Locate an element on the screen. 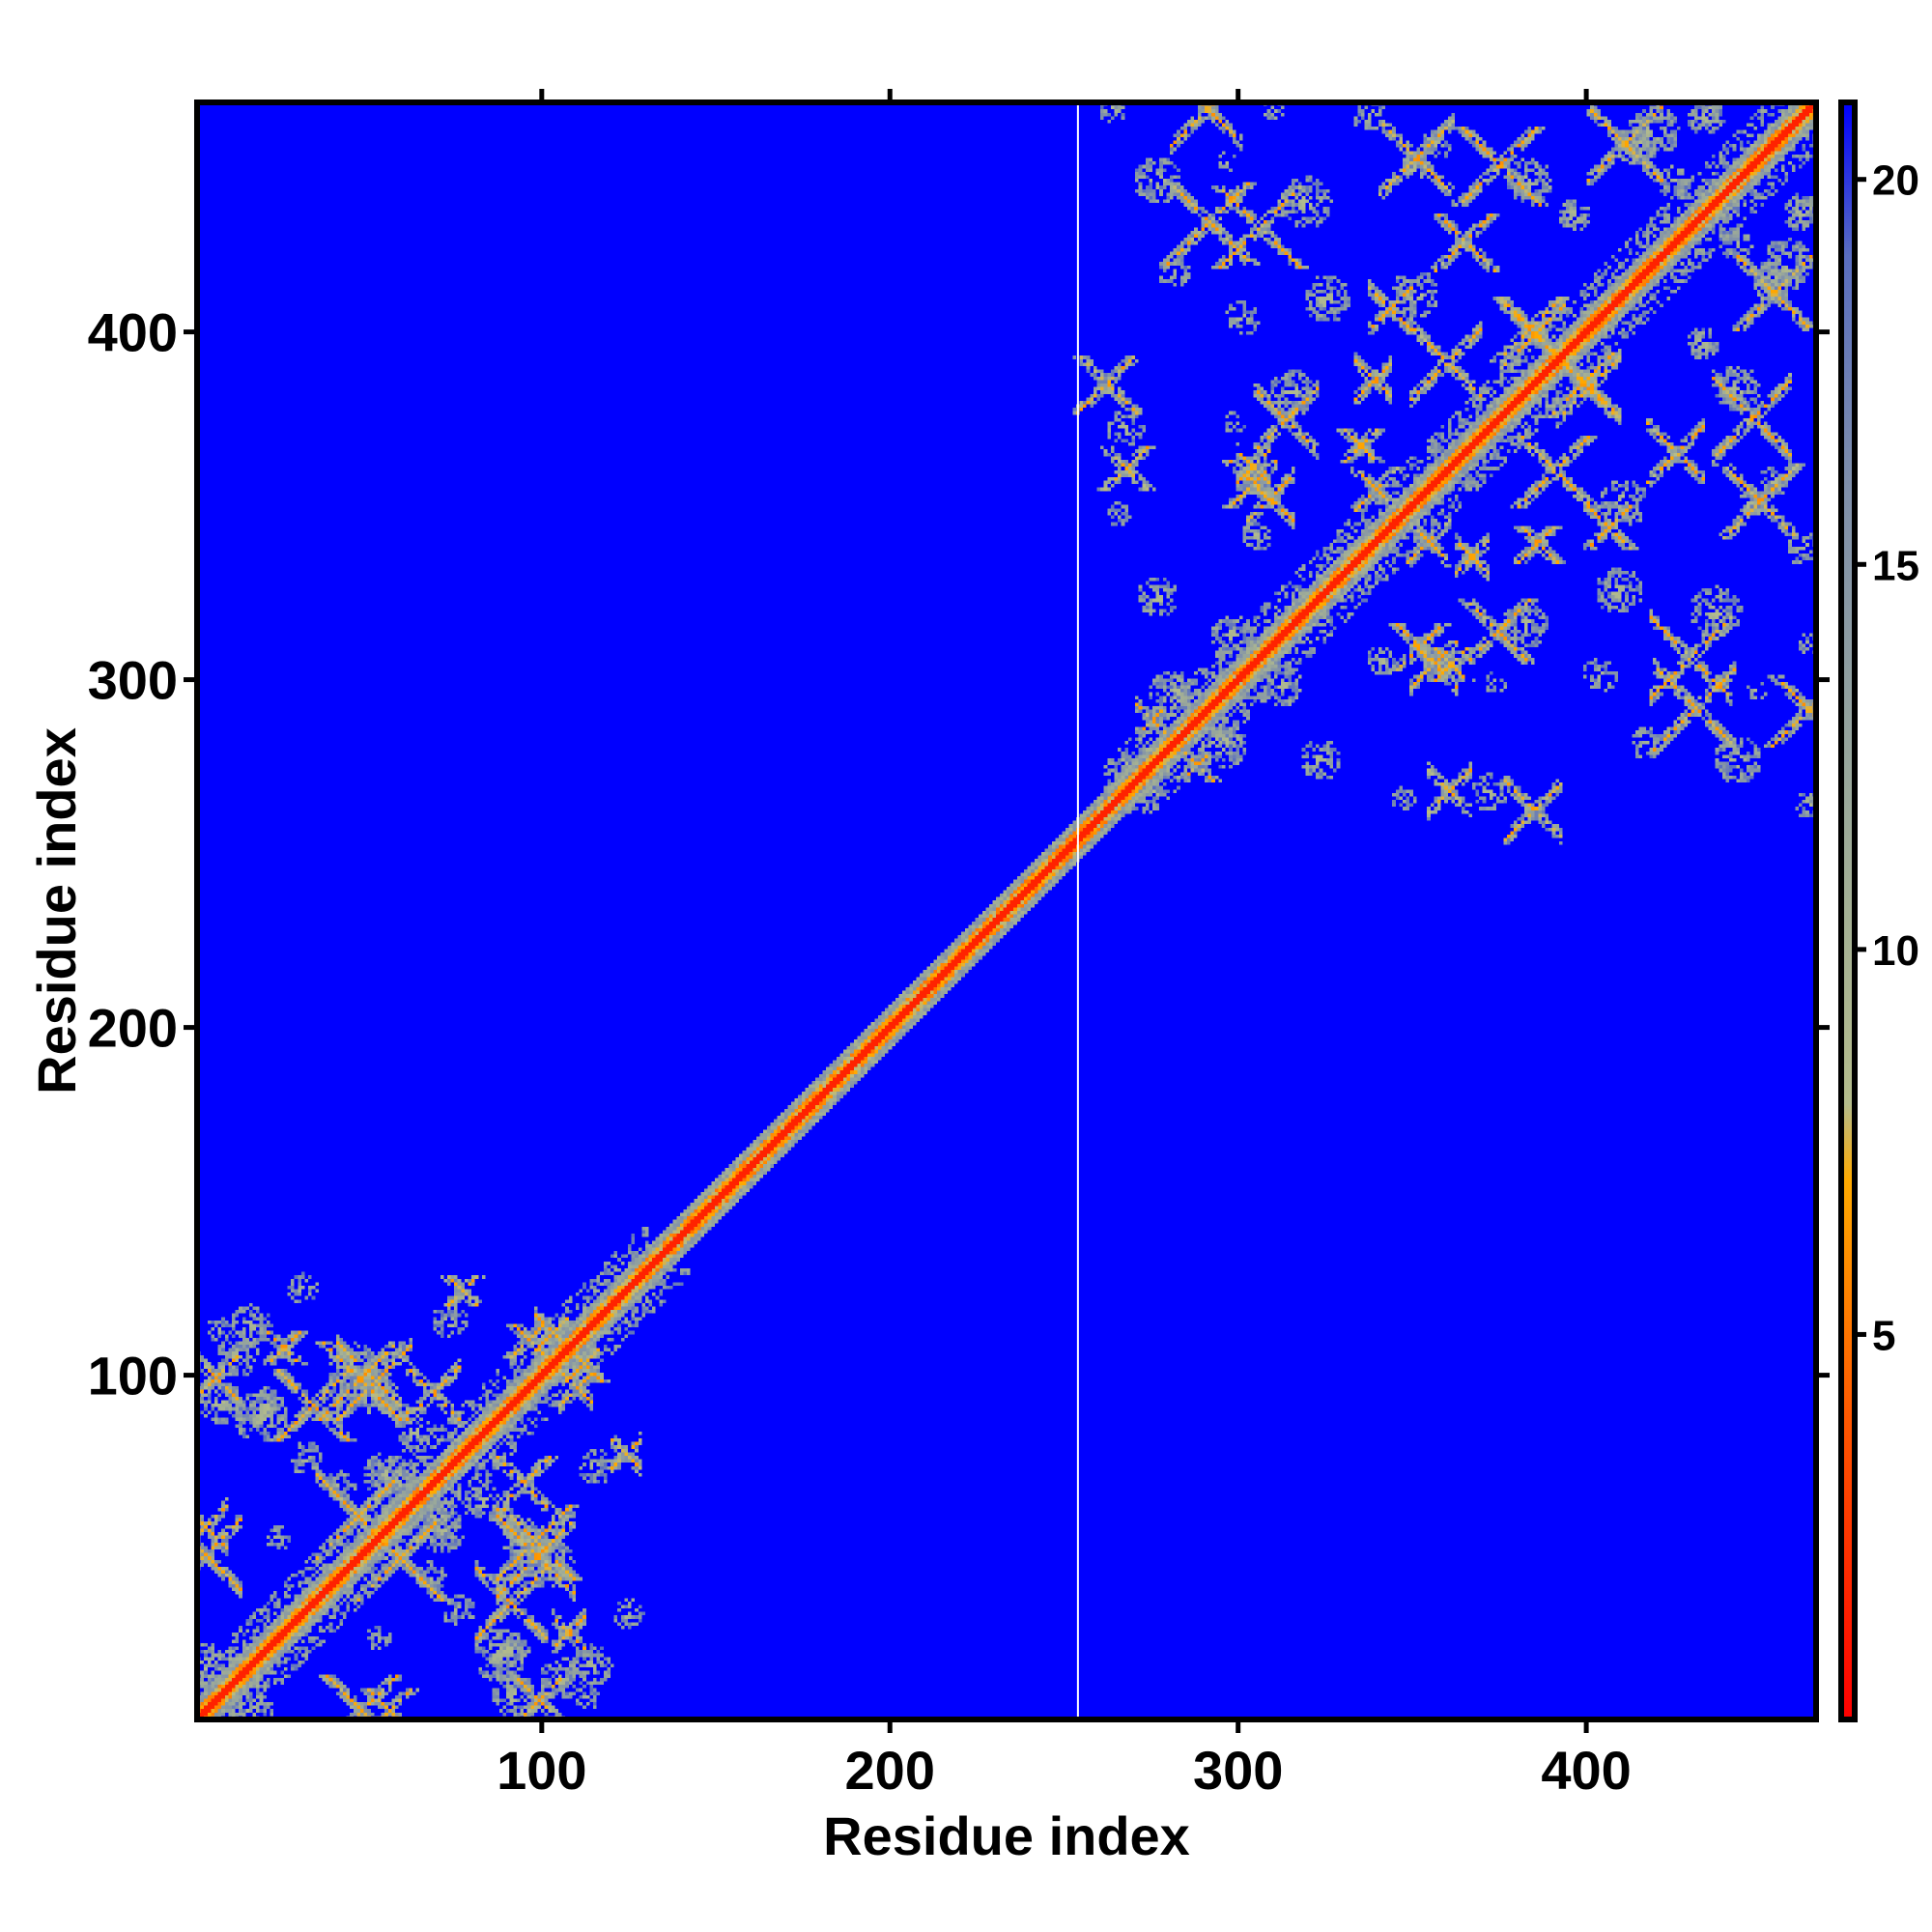 This screenshot has width=1932, height=1932. y-axis-title: Residue index is located at coordinates (56, 910).